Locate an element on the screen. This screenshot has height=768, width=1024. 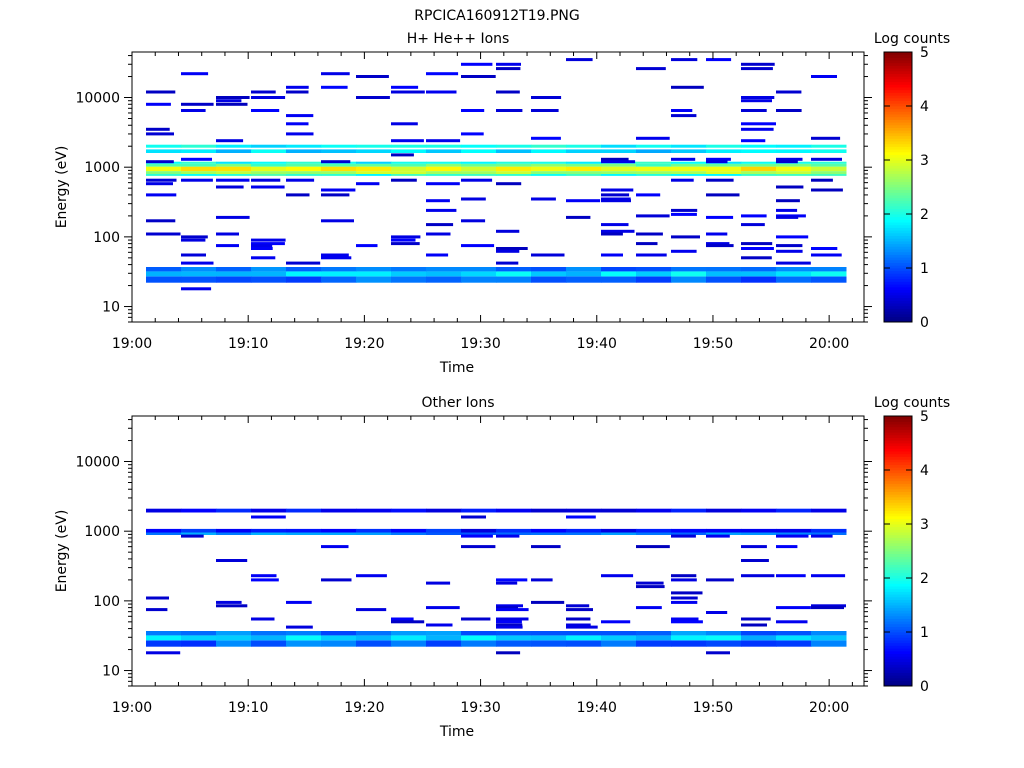
colorbar-tick-label: 1 is located at coordinates (924, 633).